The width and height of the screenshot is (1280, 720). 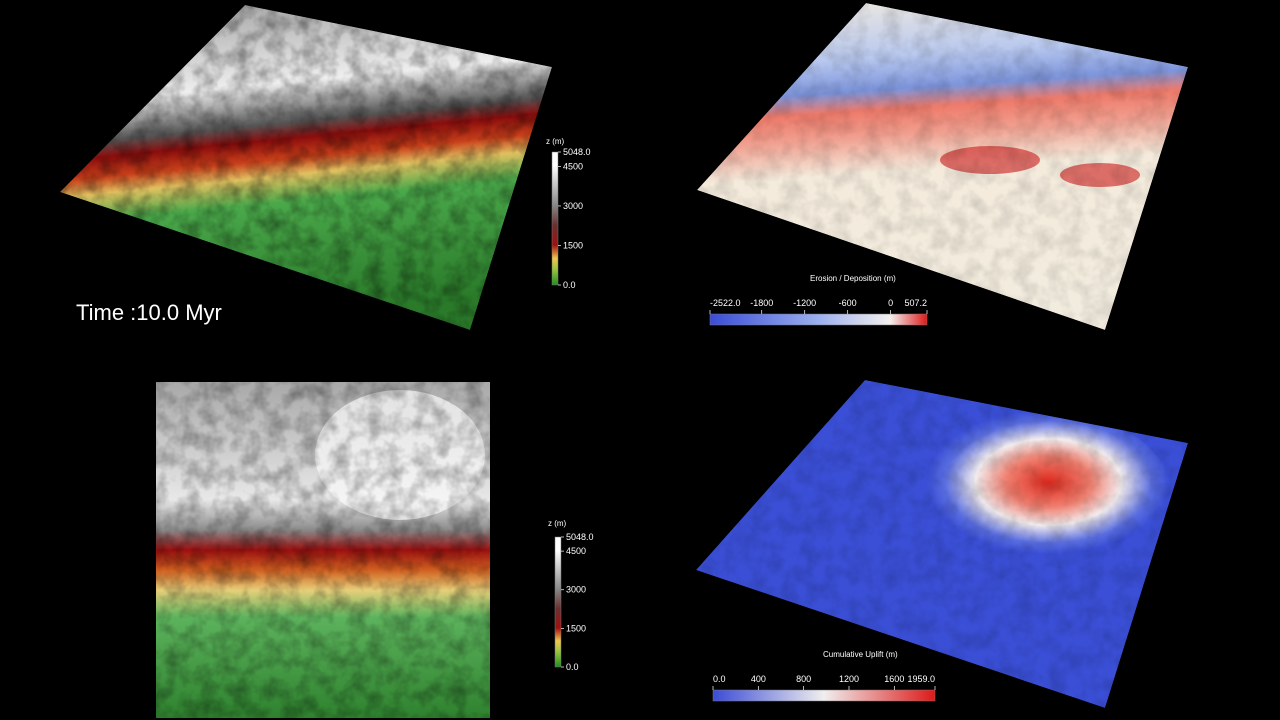 What do you see at coordinates (915, 303) in the screenshot?
I see `colorbar-tick-label: 507.2` at bounding box center [915, 303].